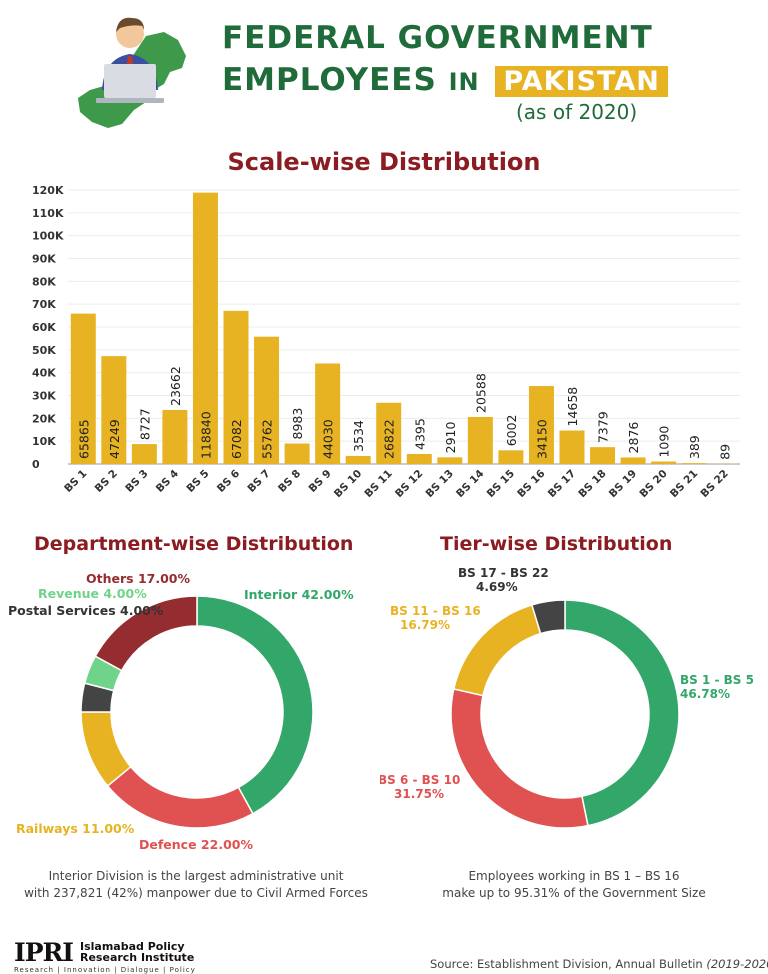 Image resolution: width=768 pixels, height=974 pixels. What do you see at coordinates (384, 162) in the screenshot?
I see `bar-chart-title: Scale-wise Distribution` at bounding box center [384, 162].